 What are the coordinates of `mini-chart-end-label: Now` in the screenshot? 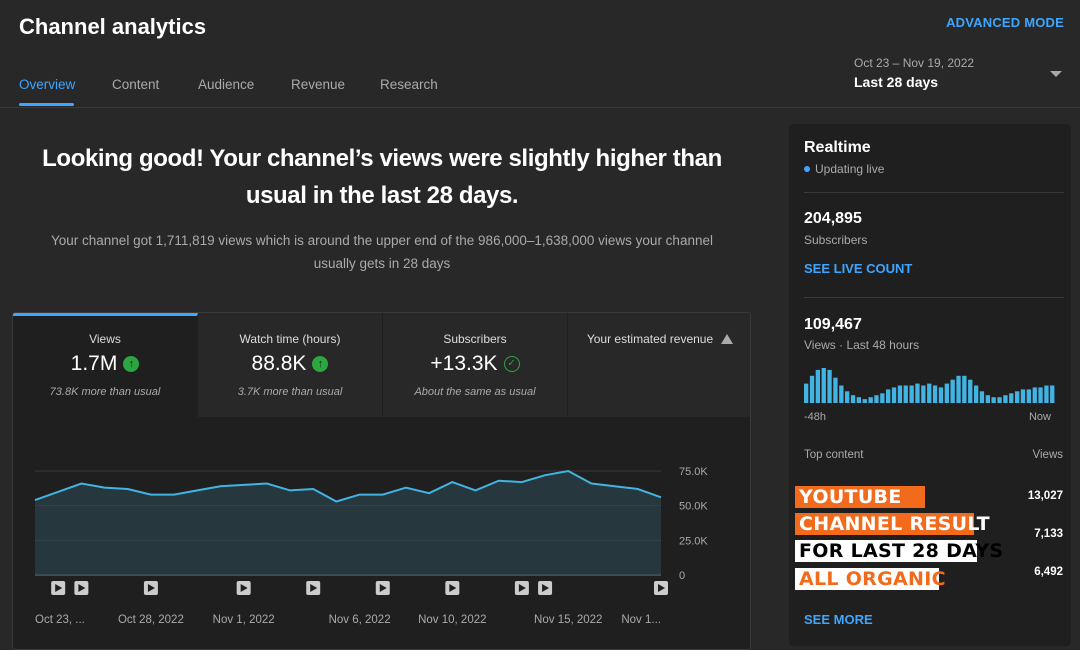 It's located at (1039, 417).